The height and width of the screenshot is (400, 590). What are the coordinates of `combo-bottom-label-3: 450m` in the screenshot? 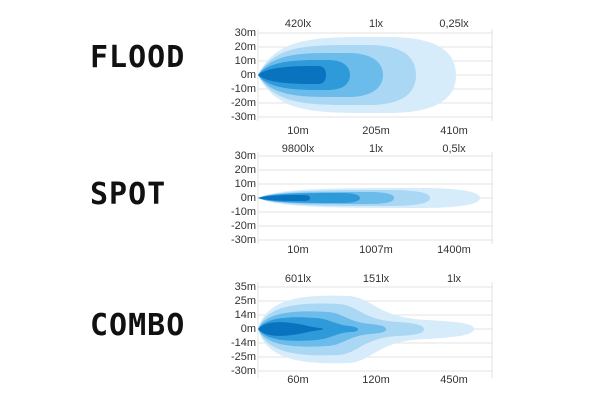 It's located at (454, 380).